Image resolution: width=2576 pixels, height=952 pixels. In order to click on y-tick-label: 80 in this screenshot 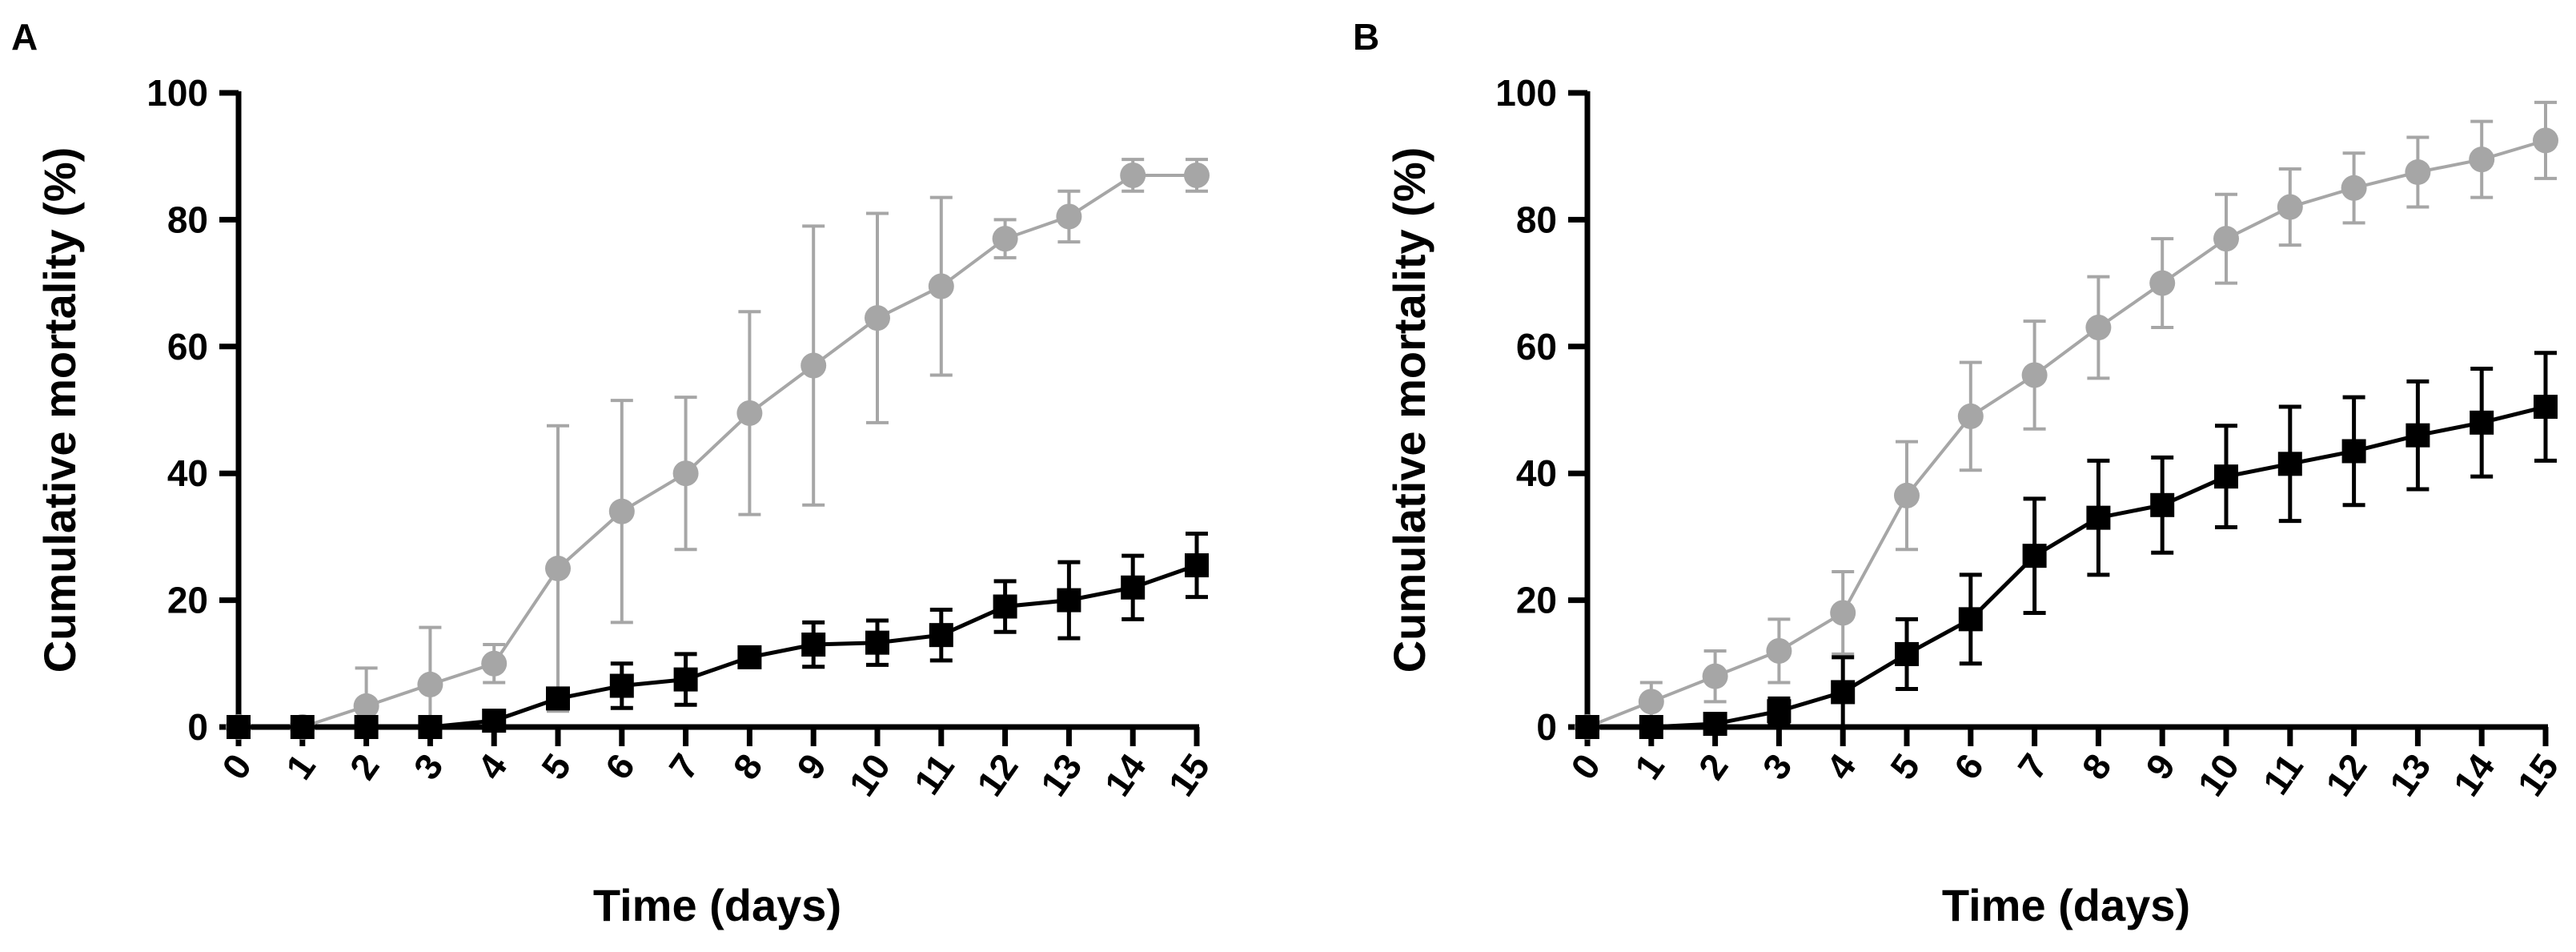, I will do `click(1536, 220)`.